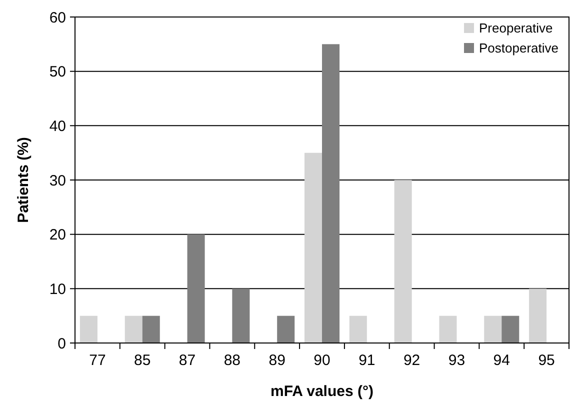 This screenshot has width=577, height=406. What do you see at coordinates (518, 48) in the screenshot?
I see `legend-label: Postoperative` at bounding box center [518, 48].